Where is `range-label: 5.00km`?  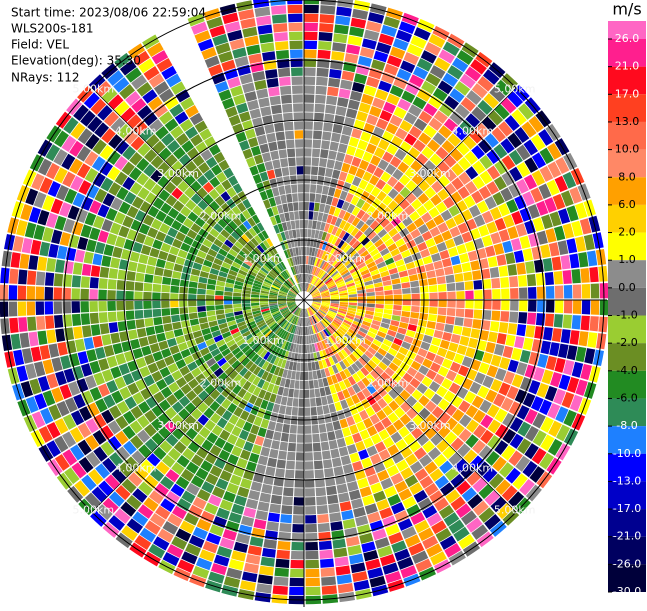 range-label: 5.00km is located at coordinates (93, 88).